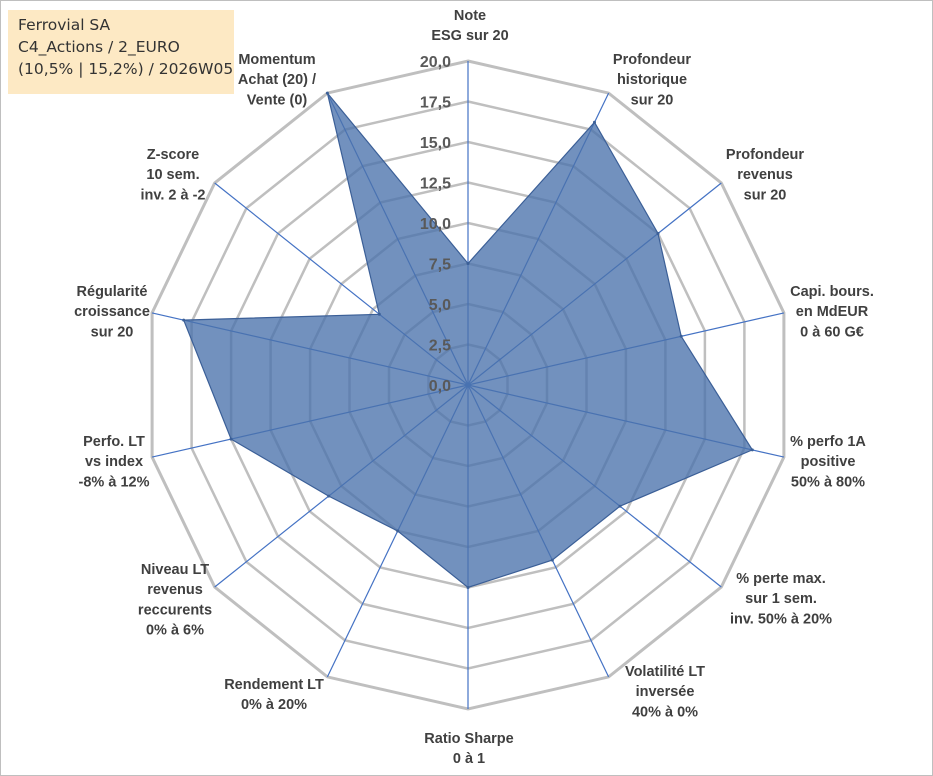  What do you see at coordinates (832, 332) in the screenshot?
I see `axis-label-line: 0 à 60 G€` at bounding box center [832, 332].